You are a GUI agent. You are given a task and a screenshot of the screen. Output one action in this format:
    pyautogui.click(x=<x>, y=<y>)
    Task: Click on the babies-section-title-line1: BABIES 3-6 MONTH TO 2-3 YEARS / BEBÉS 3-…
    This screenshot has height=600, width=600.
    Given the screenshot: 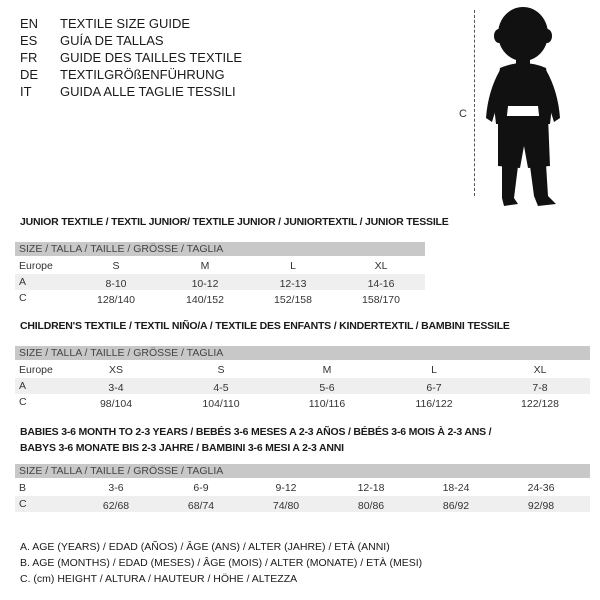 What is the action you would take?
    pyautogui.click(x=256, y=432)
    